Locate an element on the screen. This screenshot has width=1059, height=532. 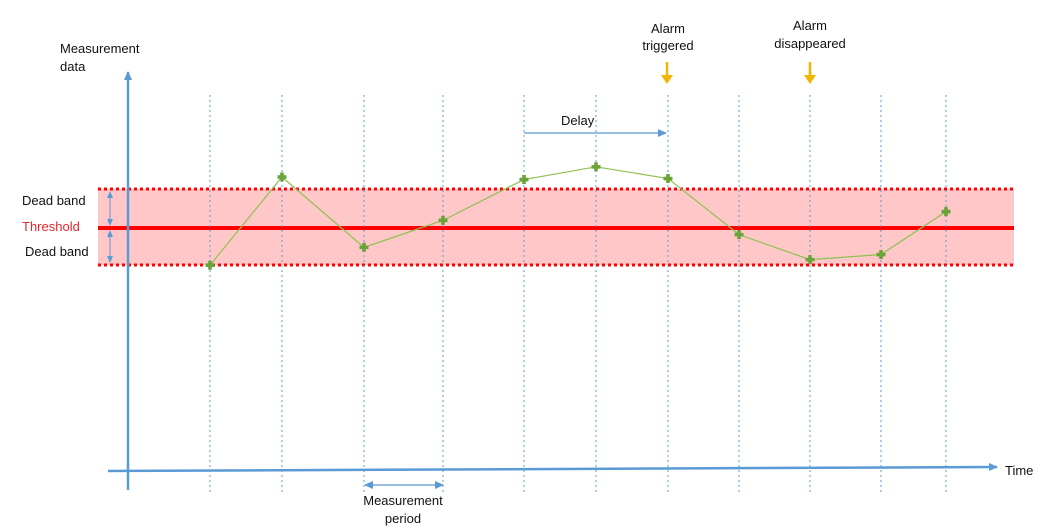
alarm-disappeared-label-line1: Alarm is located at coordinates (810, 25).